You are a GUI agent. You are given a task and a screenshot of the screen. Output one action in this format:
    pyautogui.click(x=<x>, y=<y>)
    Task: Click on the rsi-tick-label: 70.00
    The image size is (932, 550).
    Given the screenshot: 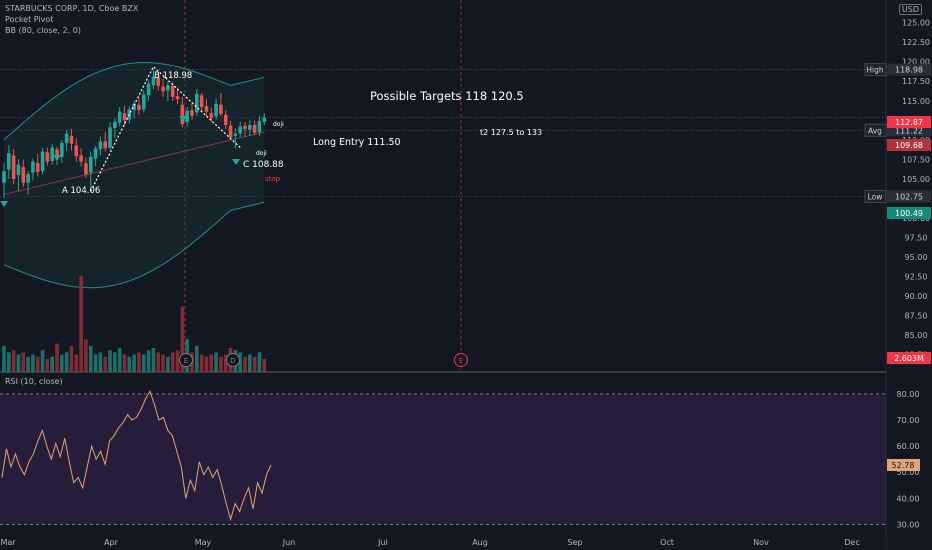 What is the action you would take?
    pyautogui.click(x=908, y=420)
    